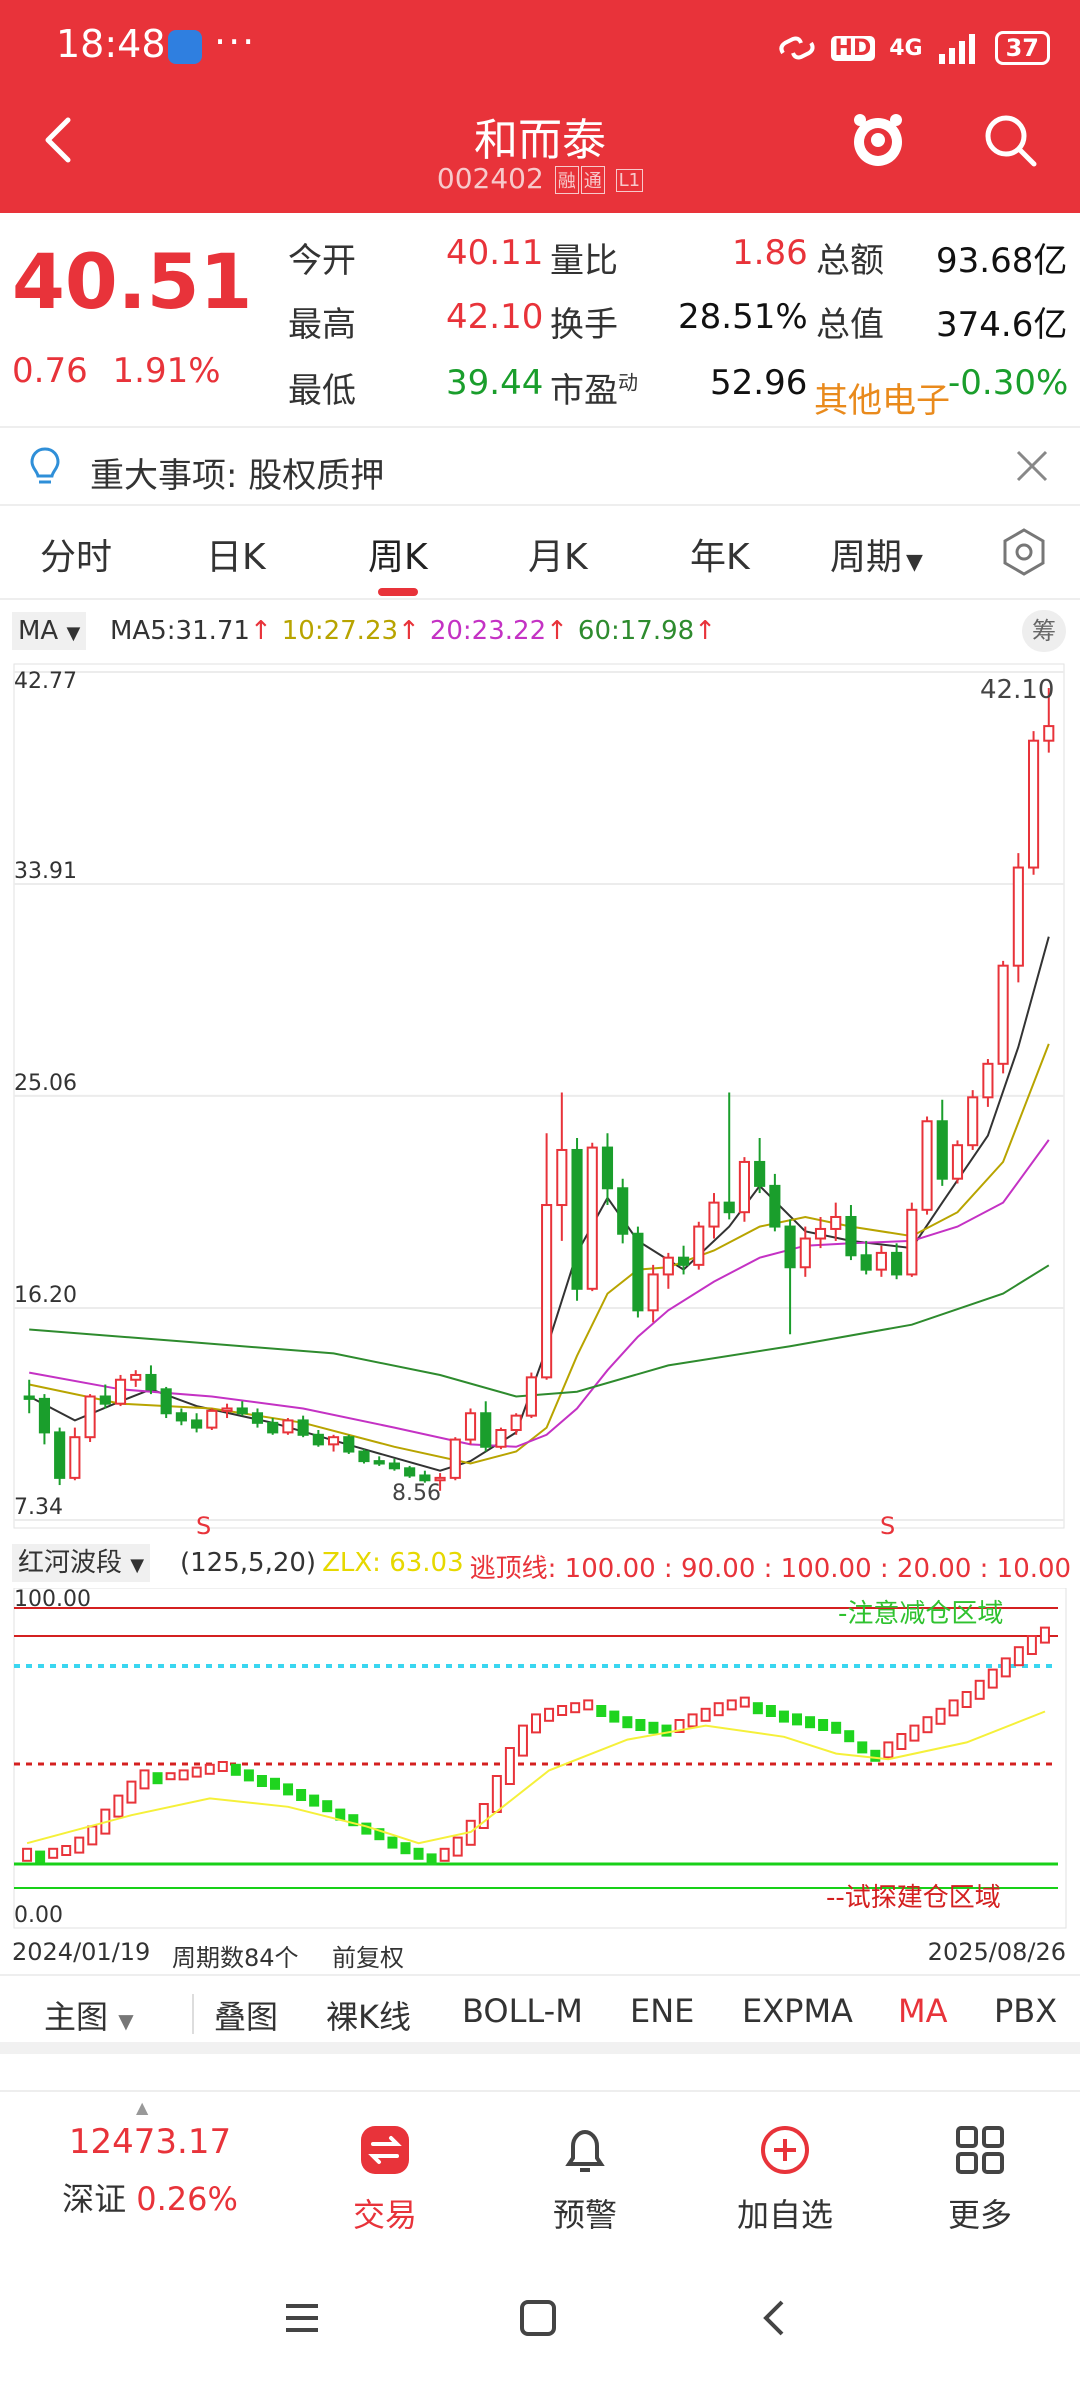 Image resolution: width=1080 pixels, height=2400 pixels. Describe the element at coordinates (784, 2215) in the screenshot. I see `add-watchlist-label: 加自选` at that location.